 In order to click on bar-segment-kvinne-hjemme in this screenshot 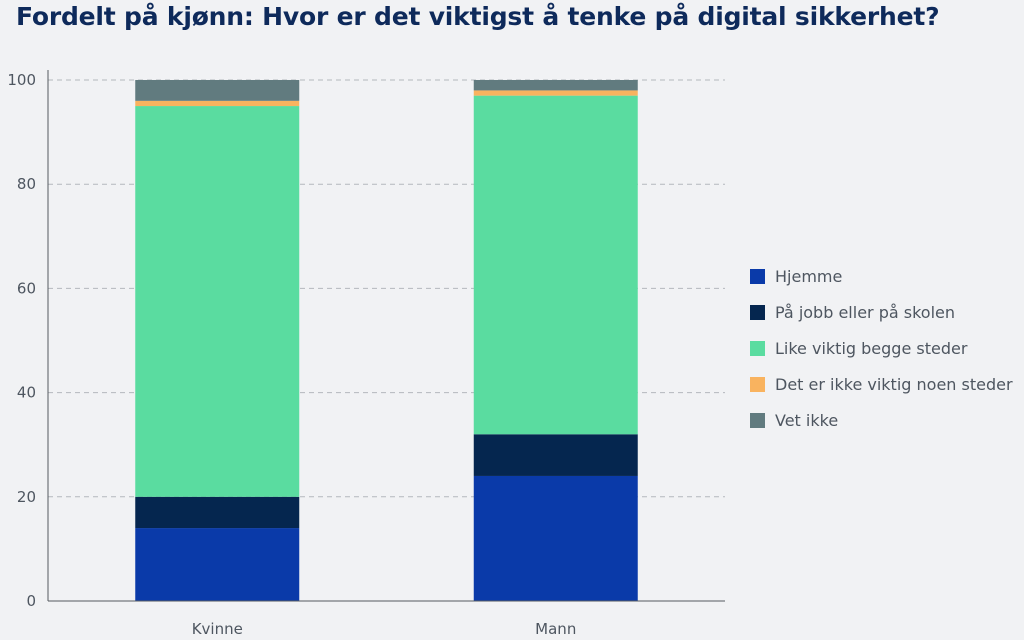, I will do `click(217, 564)`.